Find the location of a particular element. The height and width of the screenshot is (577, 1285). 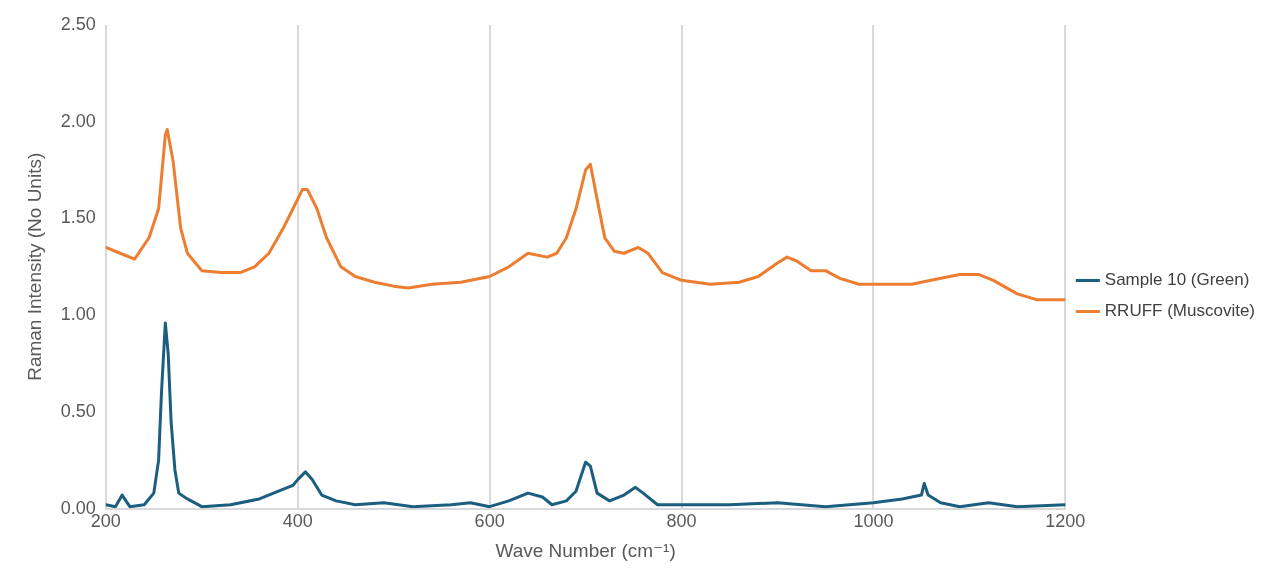

x-tick-label: 600 is located at coordinates (489, 521).